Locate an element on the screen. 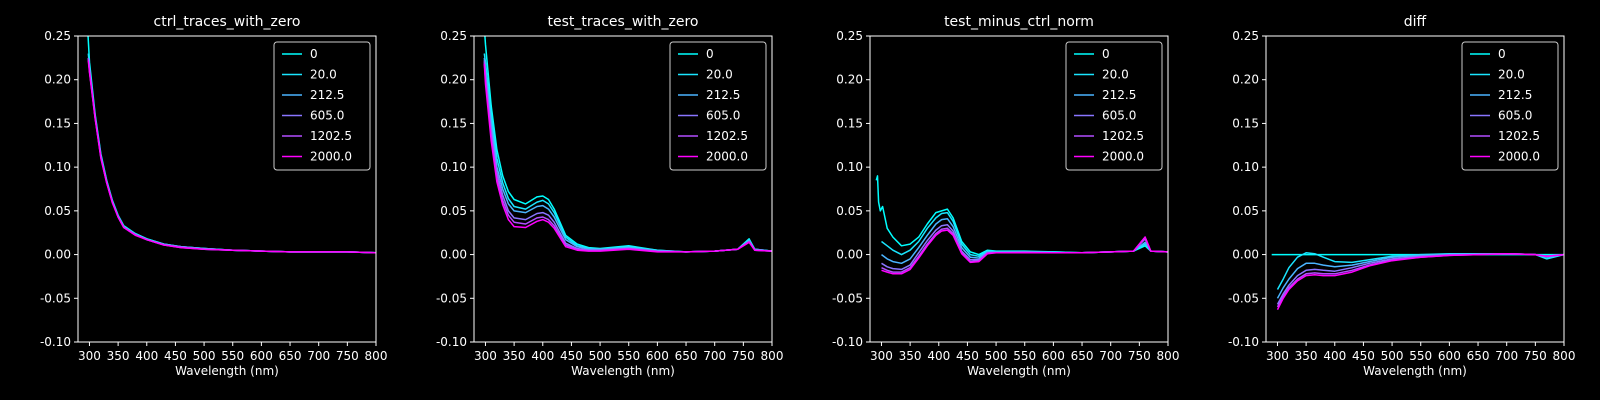  chart-title: test_minus_ctrl_norm is located at coordinates (1019, 22).